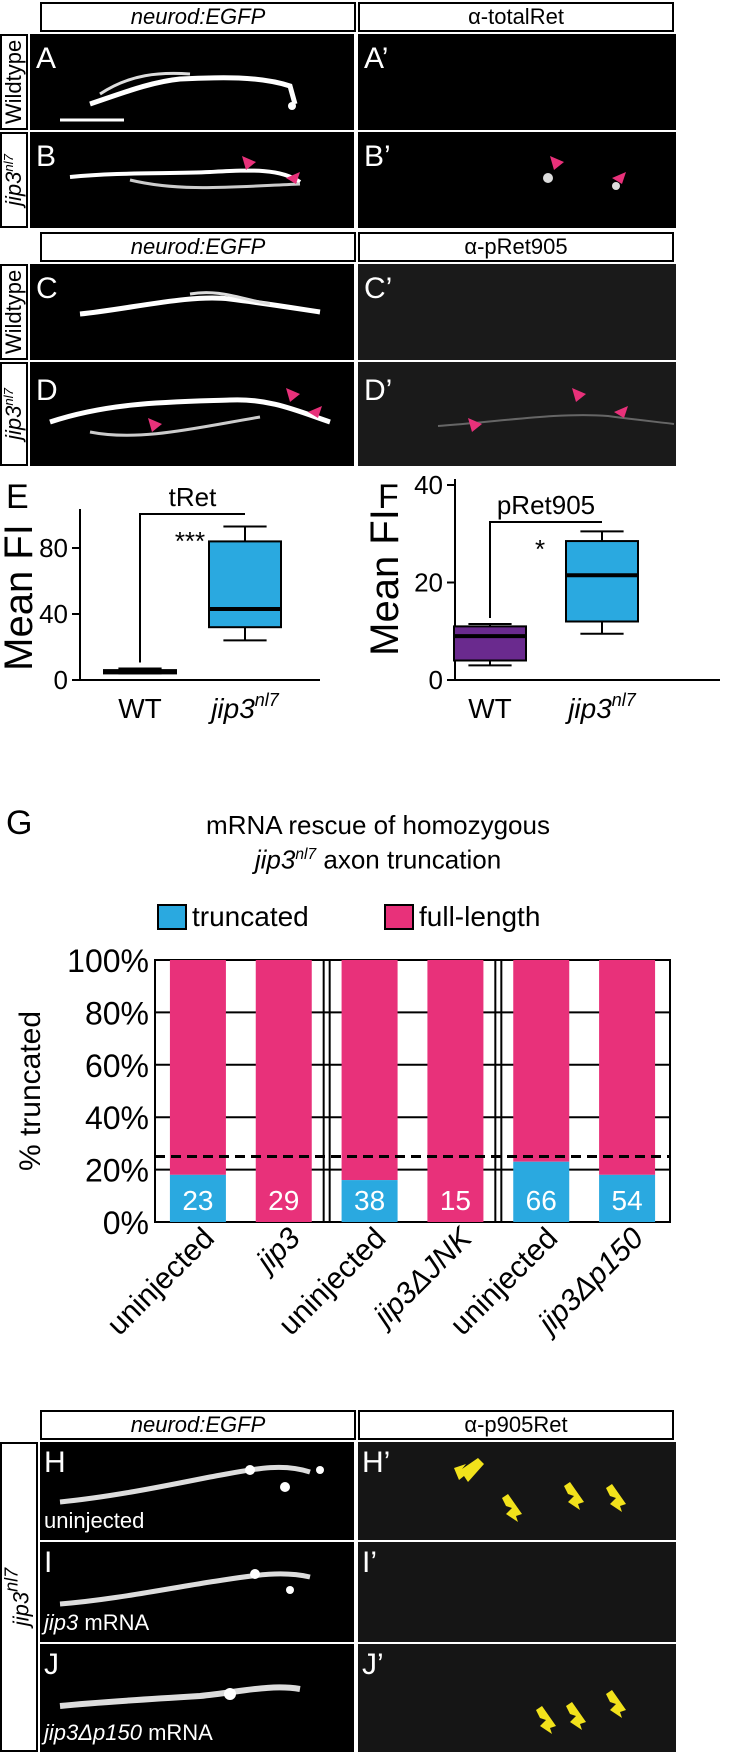  Describe the element at coordinates (541, 1200) in the screenshot. I see `n-label: 66` at that location.